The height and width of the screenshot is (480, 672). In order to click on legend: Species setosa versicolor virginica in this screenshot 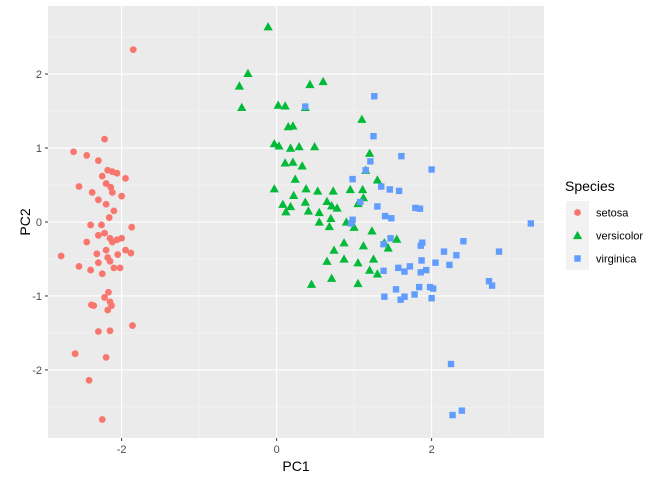, I will do `click(604, 224)`.